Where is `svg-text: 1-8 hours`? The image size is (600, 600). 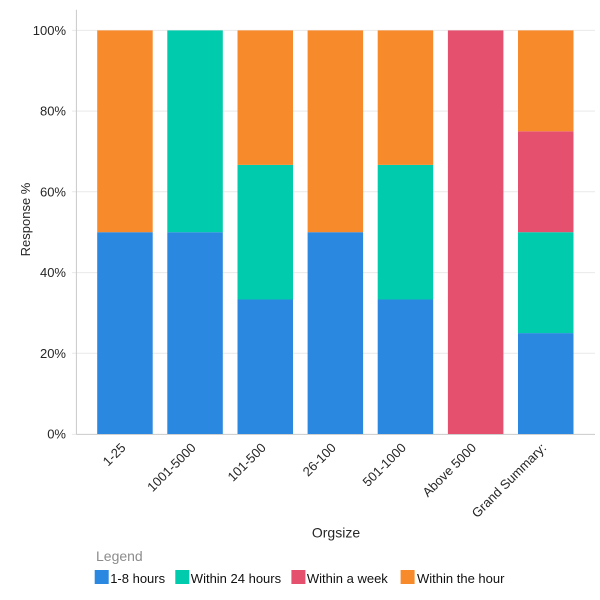
svg-text: 1-8 hours is located at coordinates (137, 578).